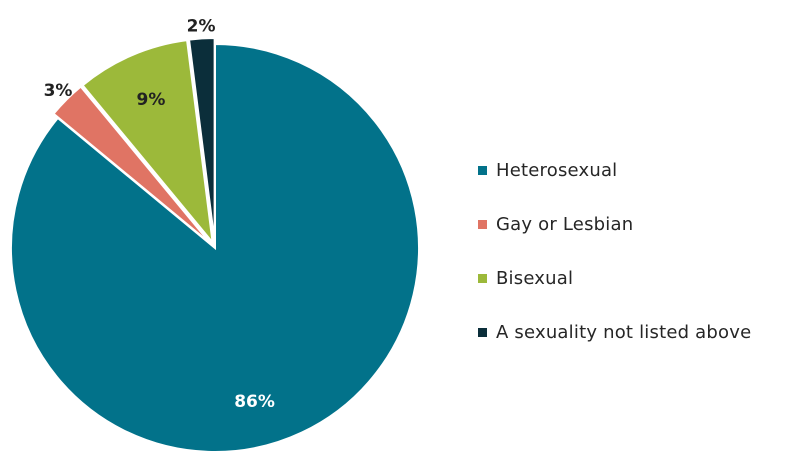 This screenshot has height=452, width=797. What do you see at coordinates (132, 165) in the screenshot?
I see `pie-slice-gay-or-lesbian` at bounding box center [132, 165].